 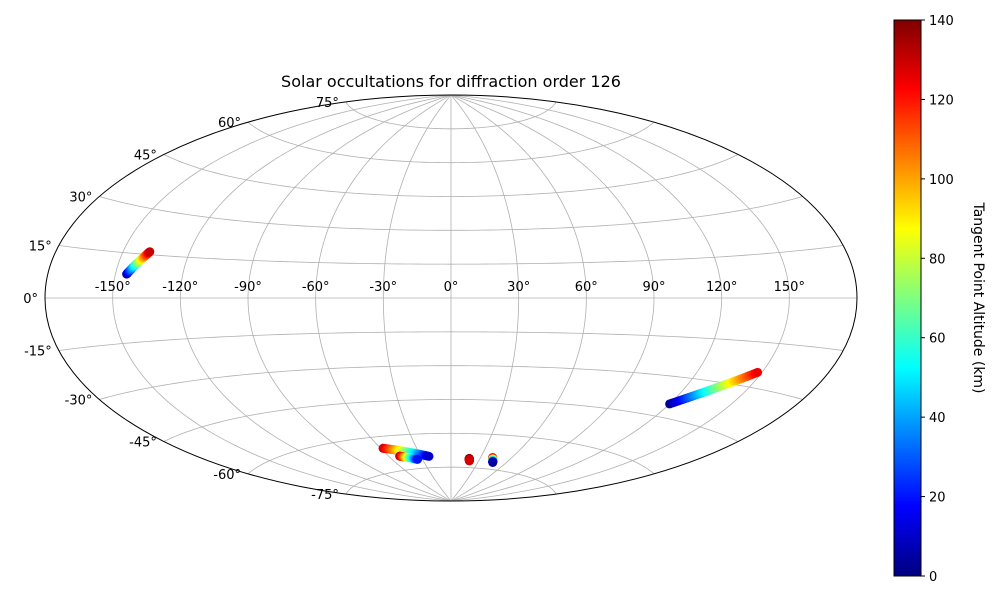 I want to click on lon-tick-label: 60°, so click(x=586, y=287).